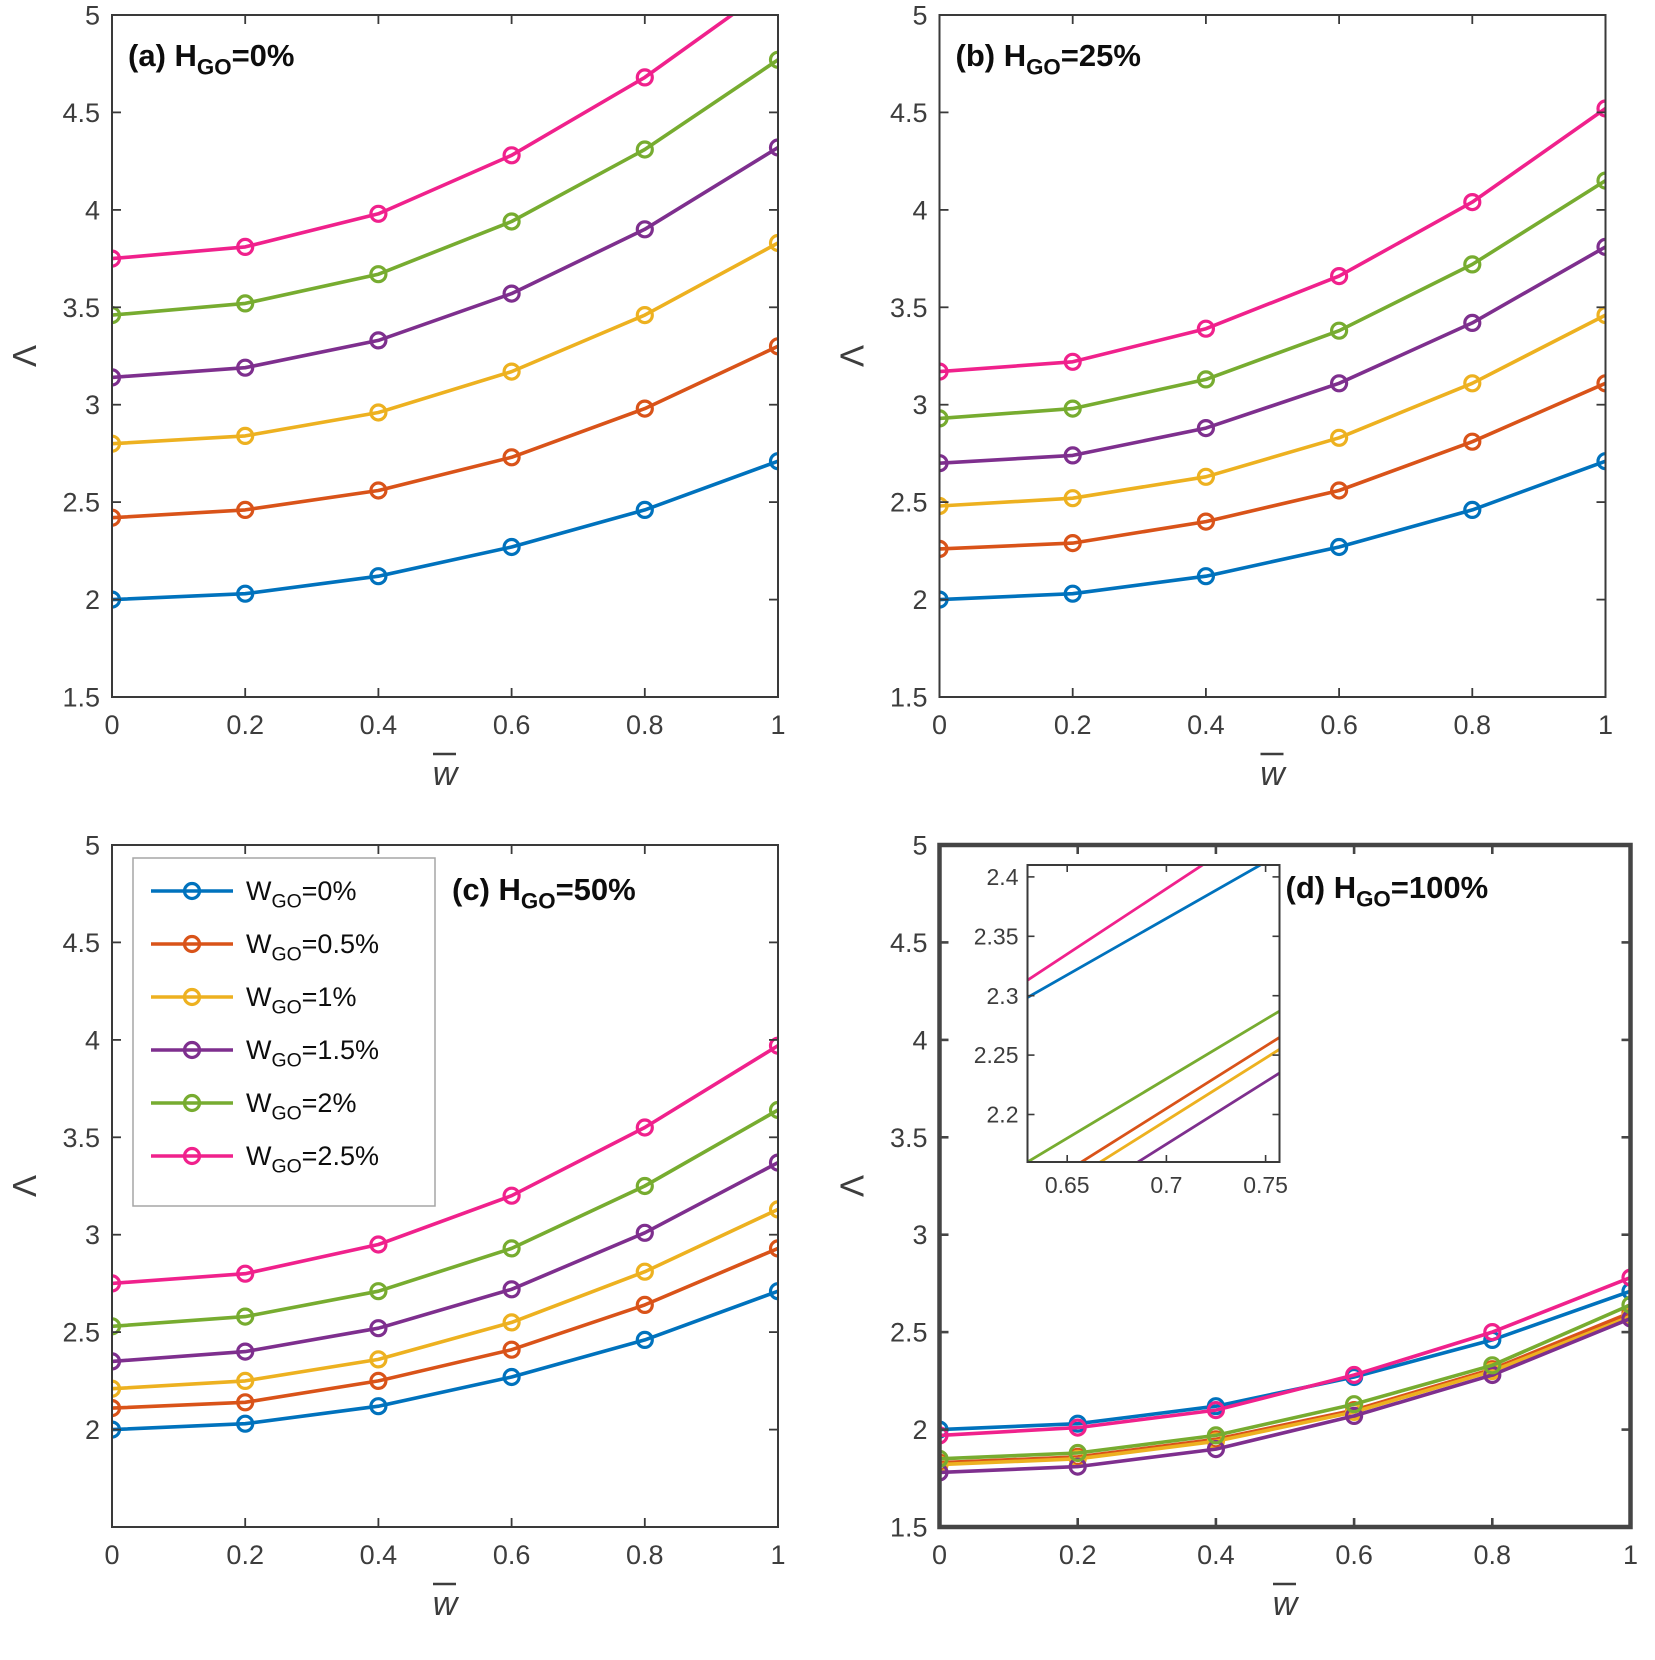  I want to click on x-tick-label: 0.65, so click(1067, 1185).